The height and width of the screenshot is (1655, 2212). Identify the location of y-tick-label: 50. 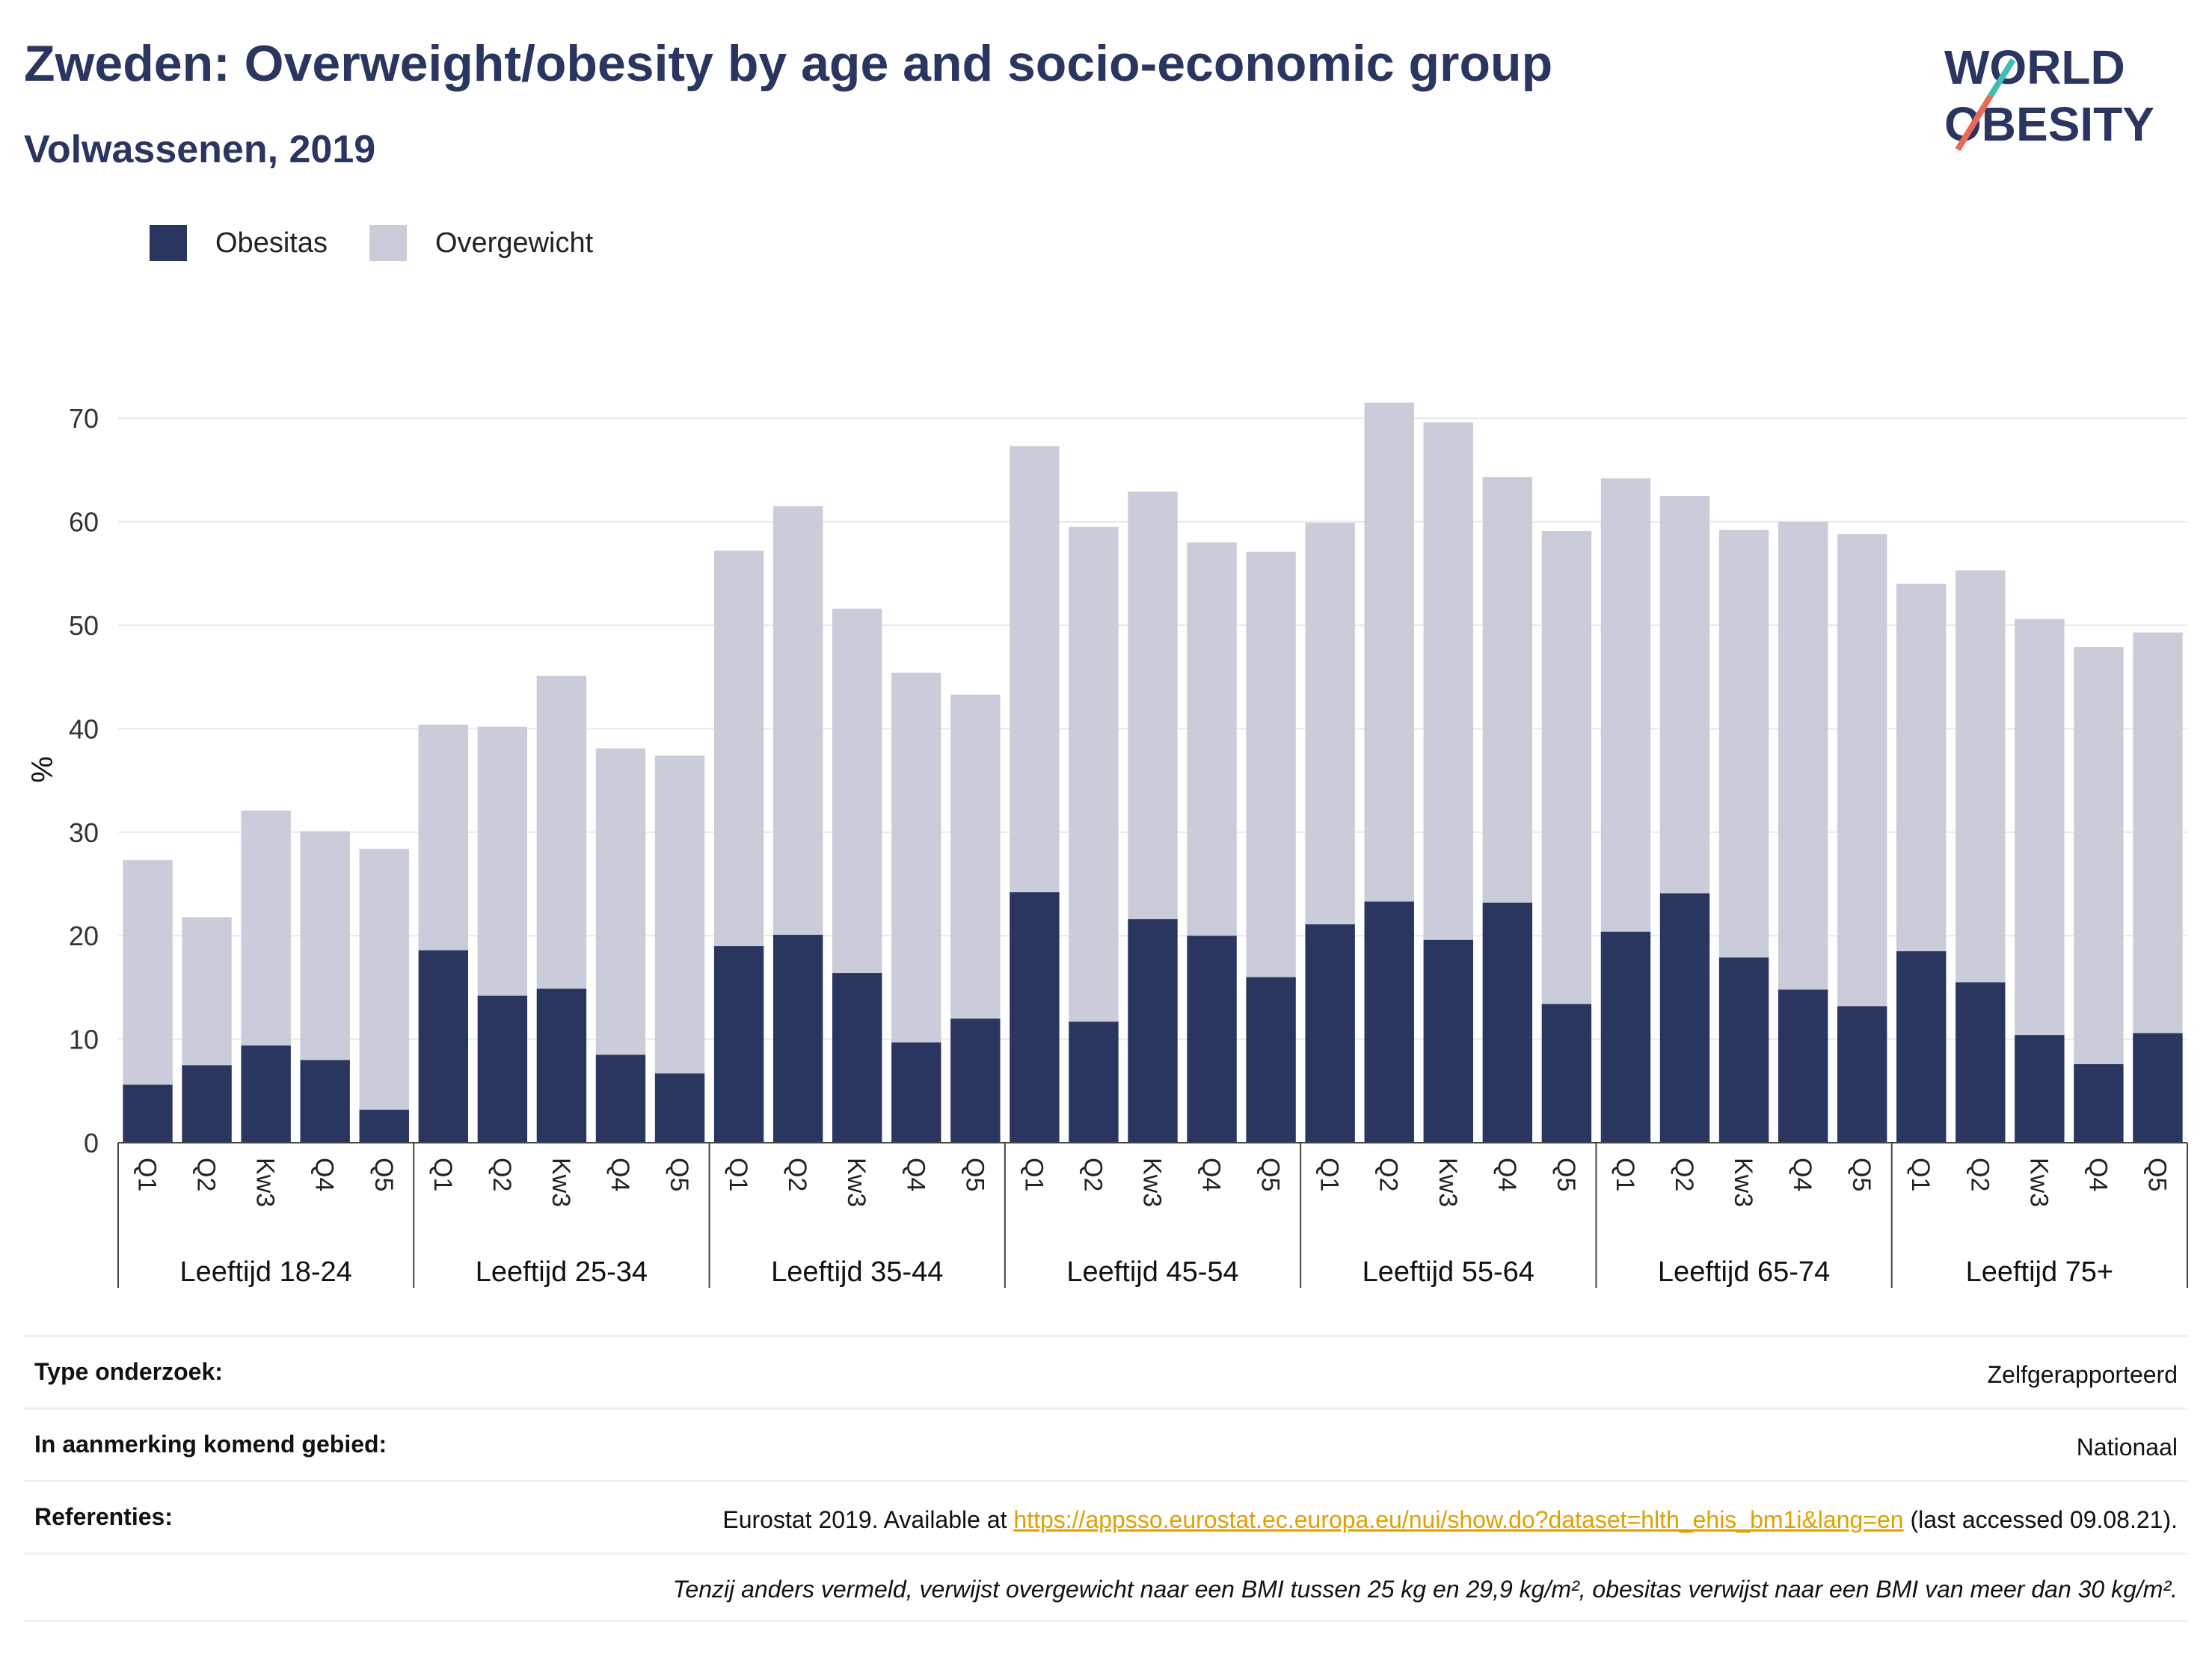
(84, 625).